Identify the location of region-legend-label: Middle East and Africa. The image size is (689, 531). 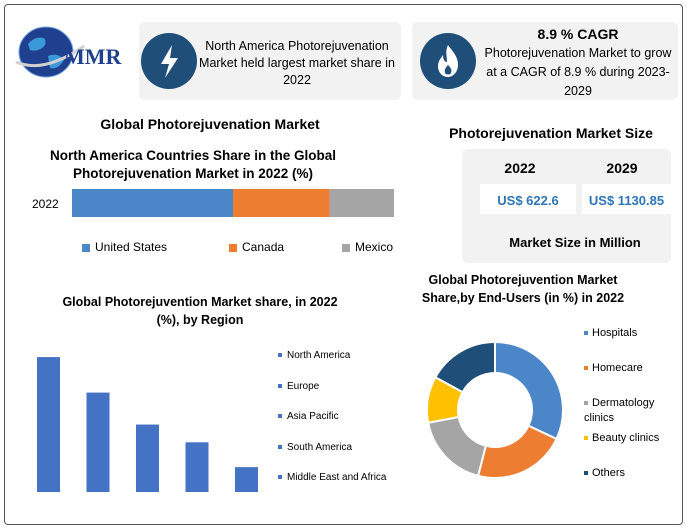
(337, 477).